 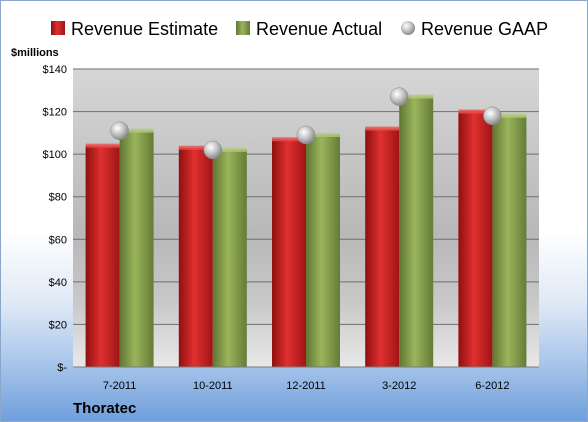 What do you see at coordinates (35, 53) in the screenshot?
I see `y-axis-unit-label: $millions` at bounding box center [35, 53].